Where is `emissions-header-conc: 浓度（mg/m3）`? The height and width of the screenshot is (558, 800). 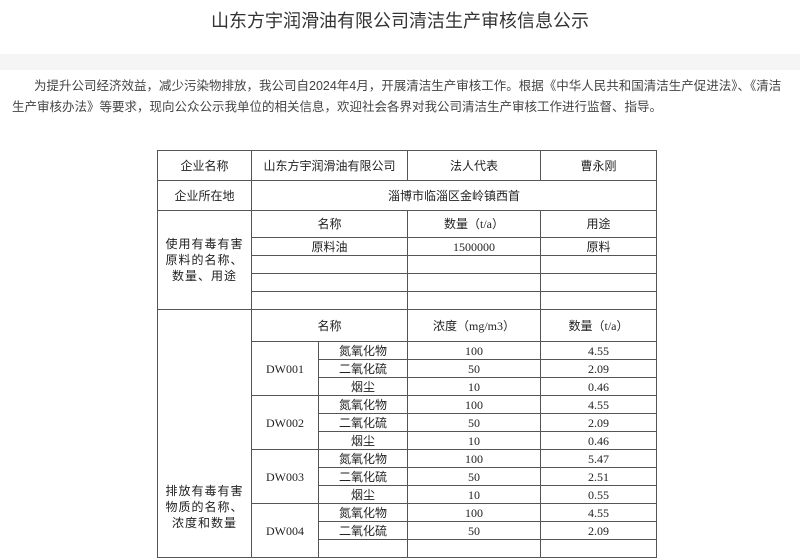
emissions-header-conc: 浓度（mg/m3） is located at coordinates (474, 325).